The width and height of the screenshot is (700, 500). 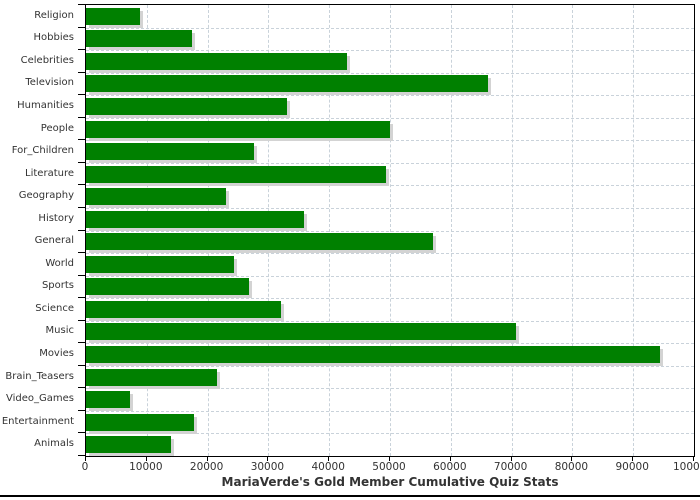 What do you see at coordinates (267, 467) in the screenshot?
I see `value-tick-label: 30000` at bounding box center [267, 467].